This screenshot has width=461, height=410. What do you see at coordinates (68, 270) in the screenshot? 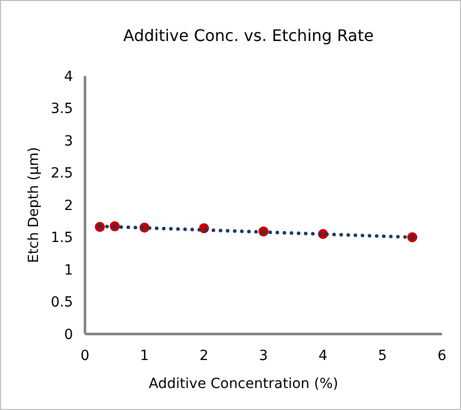
I see `y-tick-label: 1` at bounding box center [68, 270].